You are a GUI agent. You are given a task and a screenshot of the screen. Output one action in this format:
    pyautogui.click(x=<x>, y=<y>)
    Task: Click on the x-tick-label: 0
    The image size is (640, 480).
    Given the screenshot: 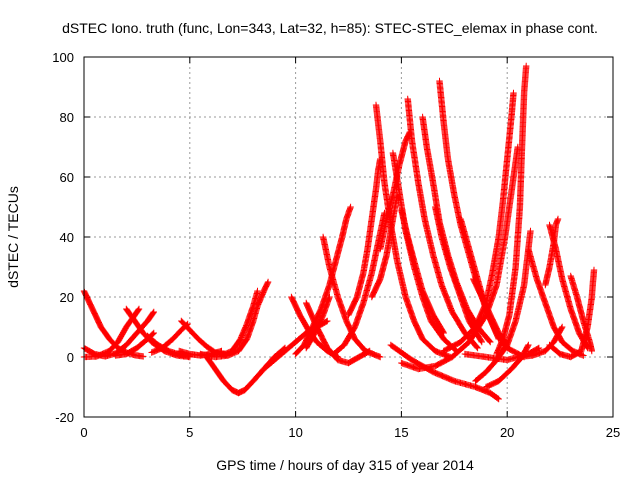 What is the action you would take?
    pyautogui.click(x=83, y=432)
    